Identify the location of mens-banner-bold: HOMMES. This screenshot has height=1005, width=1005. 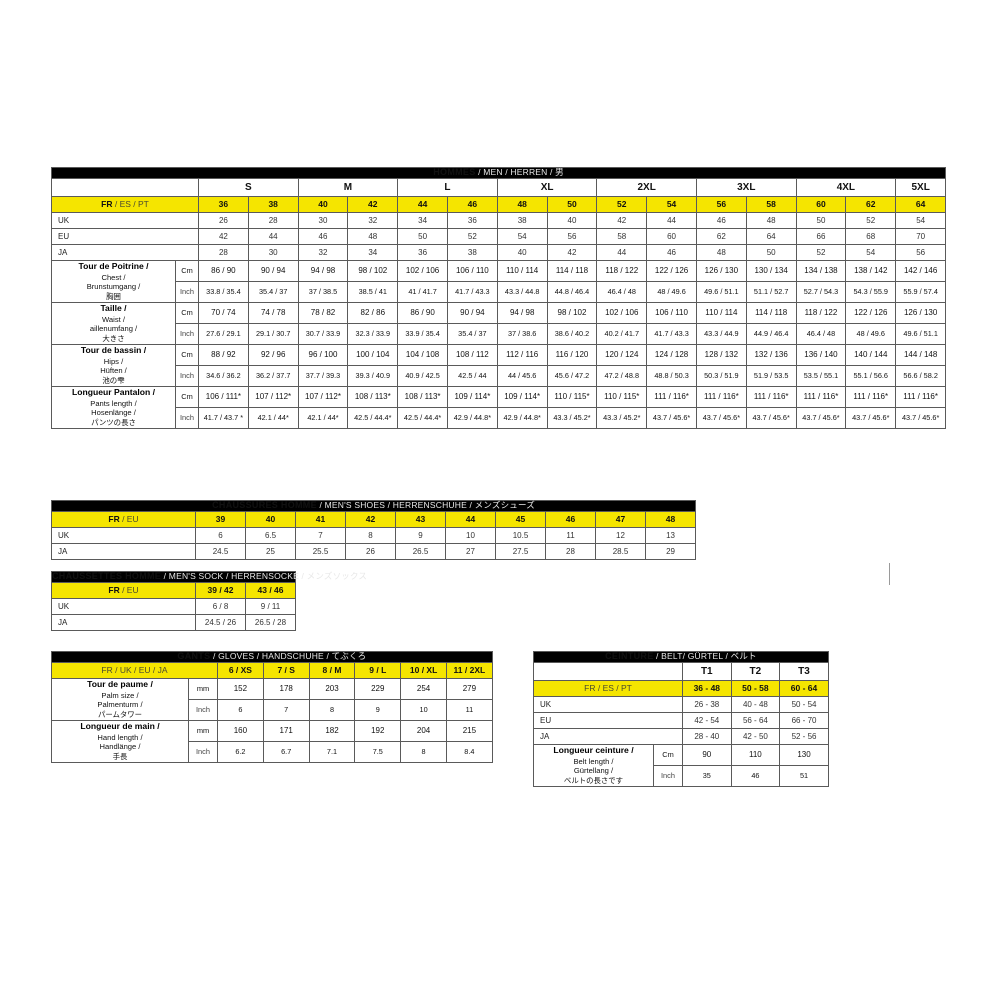
(454, 172).